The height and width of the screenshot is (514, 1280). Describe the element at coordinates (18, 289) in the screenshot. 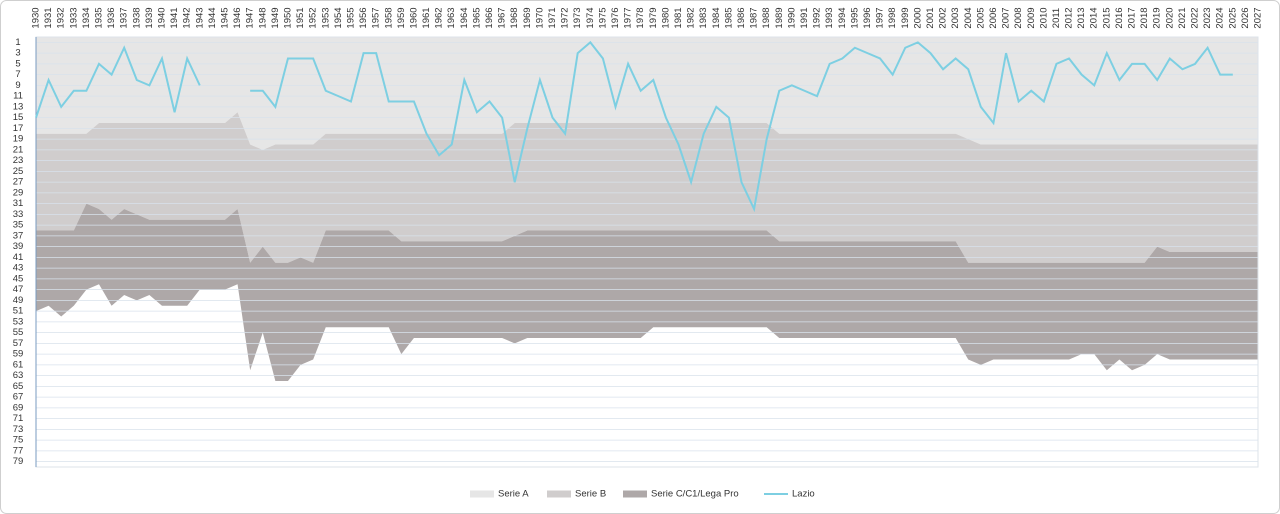

I see `y-tick-label: 47` at that location.